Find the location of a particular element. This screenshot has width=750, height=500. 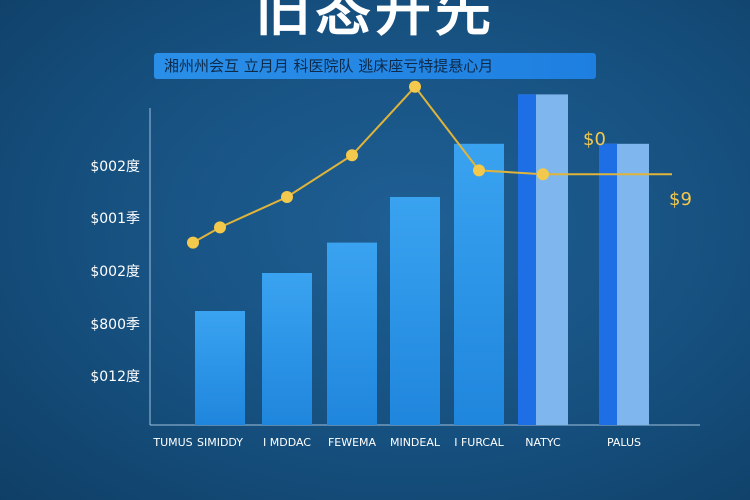

x-tick-label: TUMUS is located at coordinates (172, 442).